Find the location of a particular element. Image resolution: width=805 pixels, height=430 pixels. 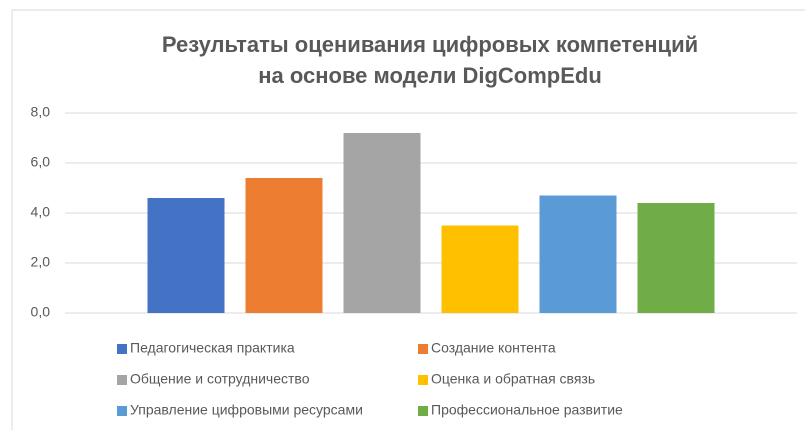

legend-label: Оценка и обратная связь is located at coordinates (513, 379).